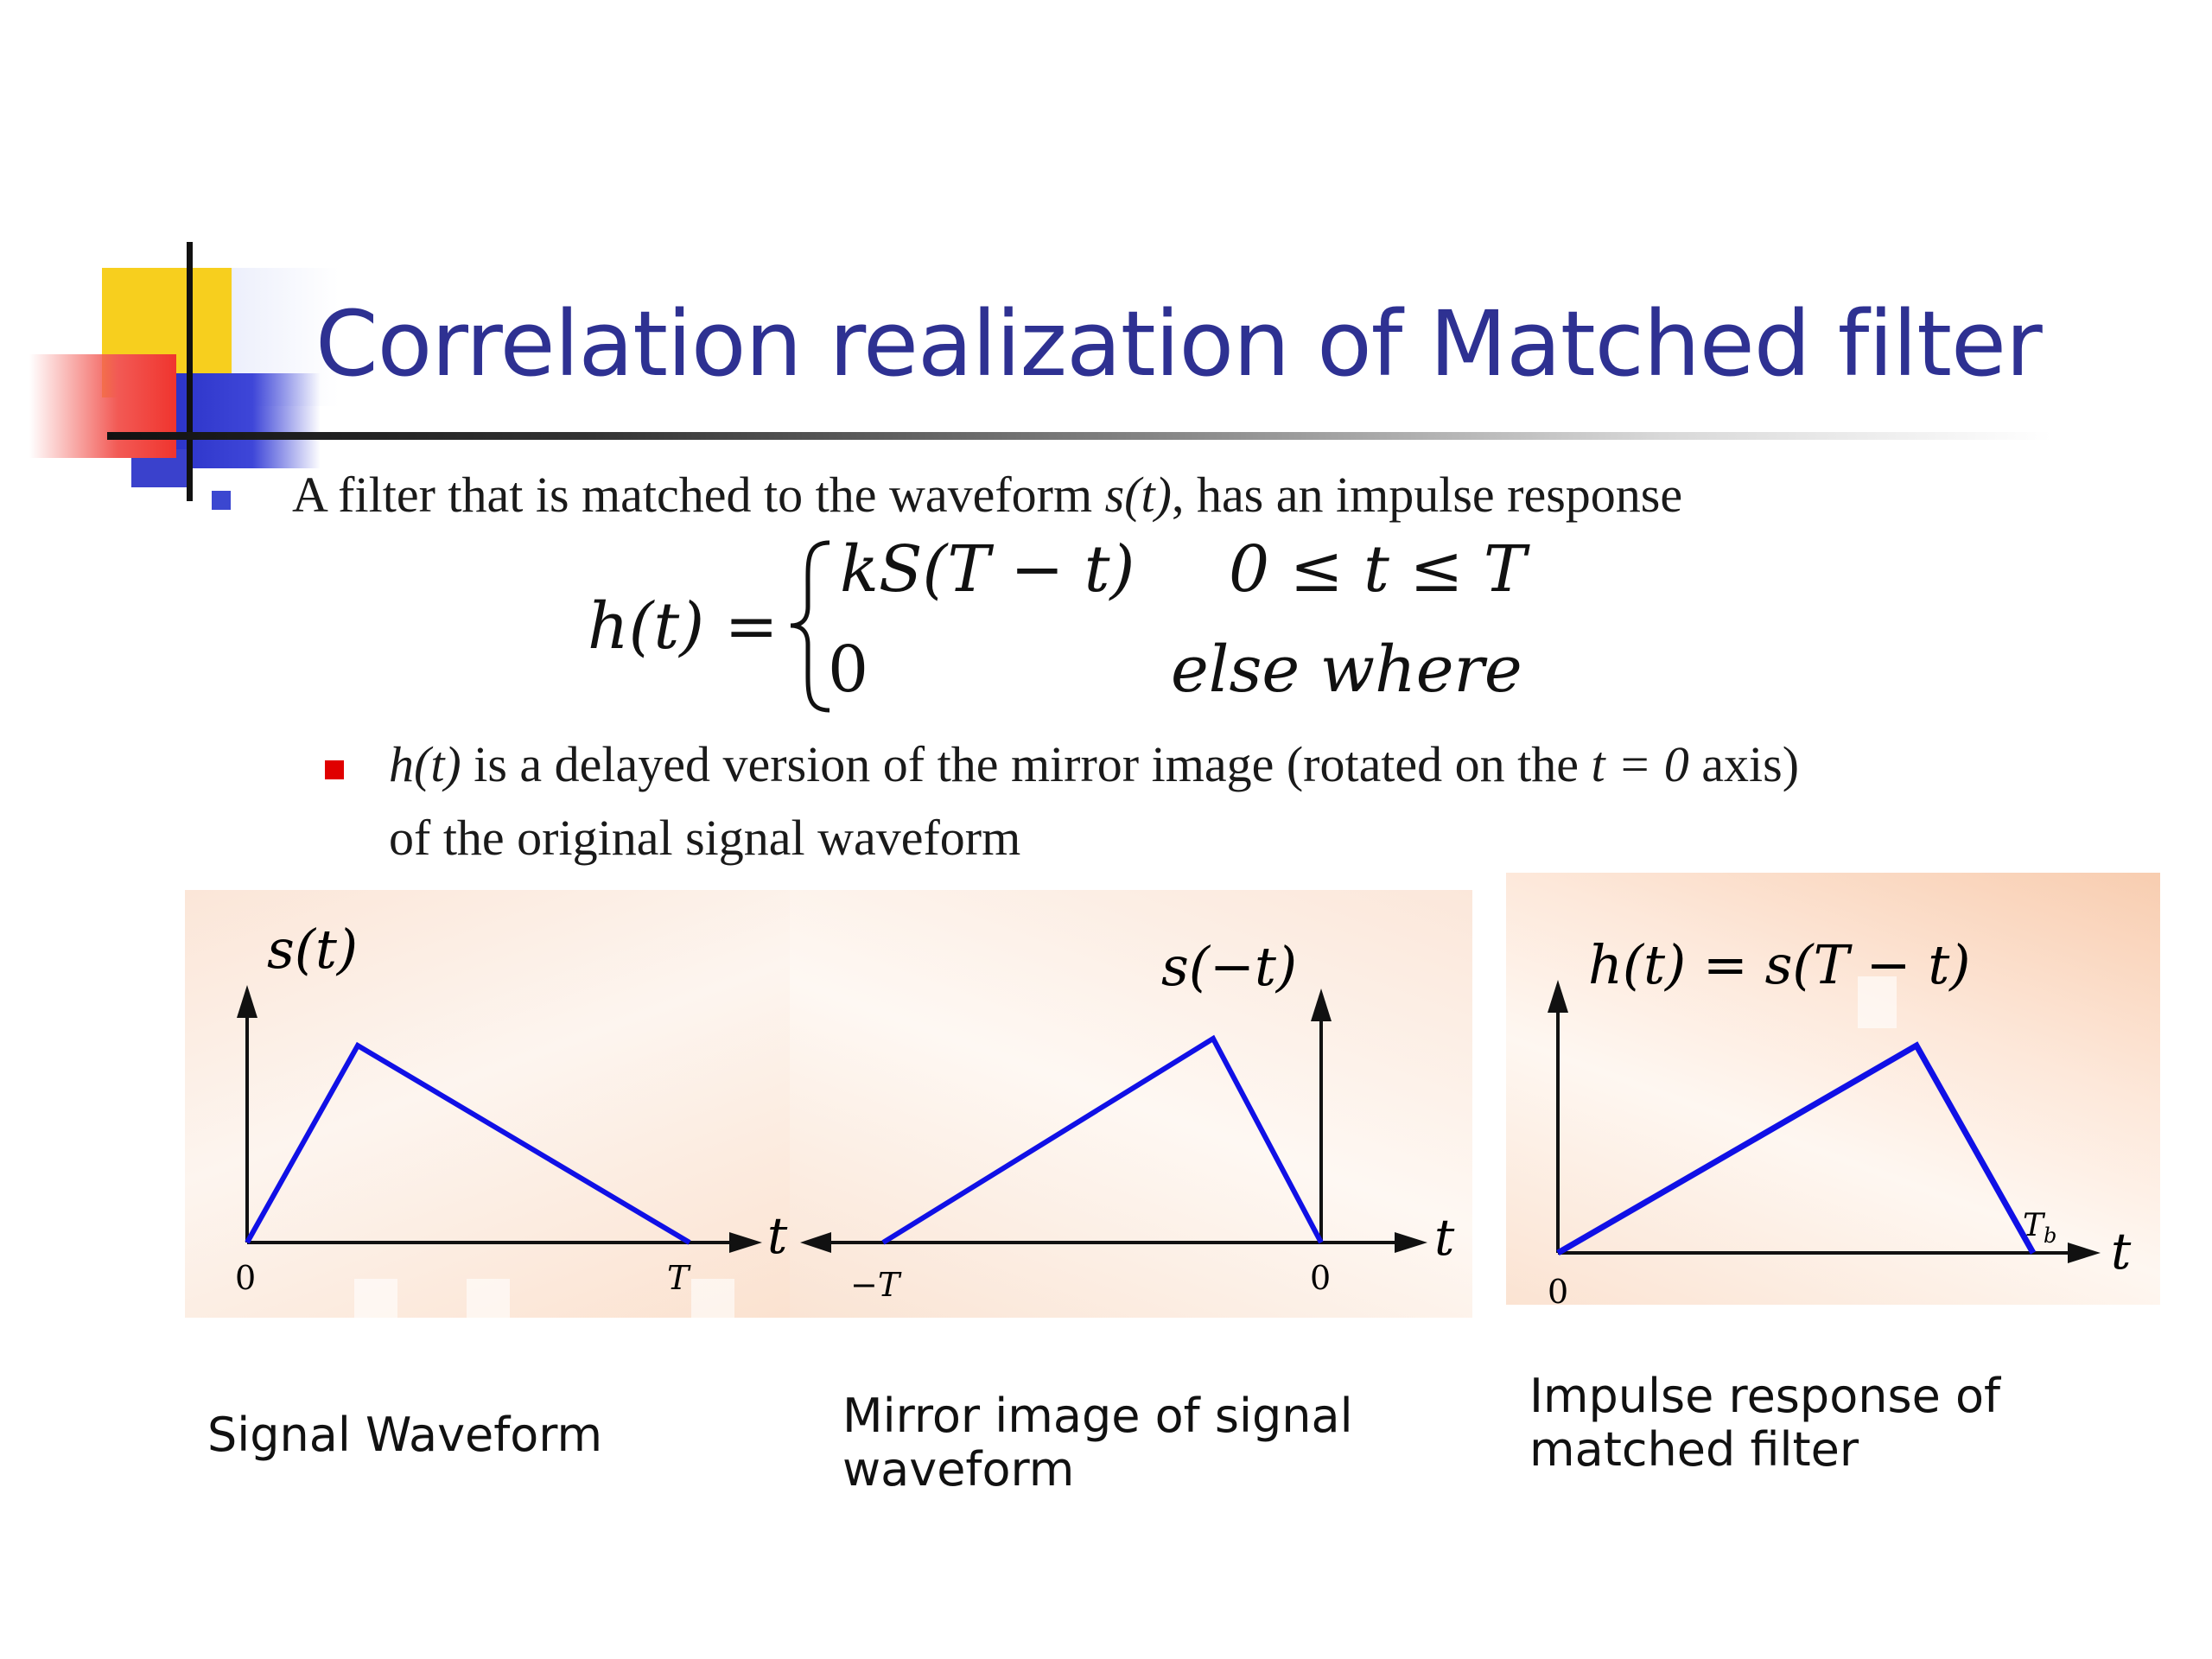 This screenshot has width=2212, height=1659. What do you see at coordinates (777, 1235) in the screenshot?
I see `signal-xlabel: t` at bounding box center [777, 1235].